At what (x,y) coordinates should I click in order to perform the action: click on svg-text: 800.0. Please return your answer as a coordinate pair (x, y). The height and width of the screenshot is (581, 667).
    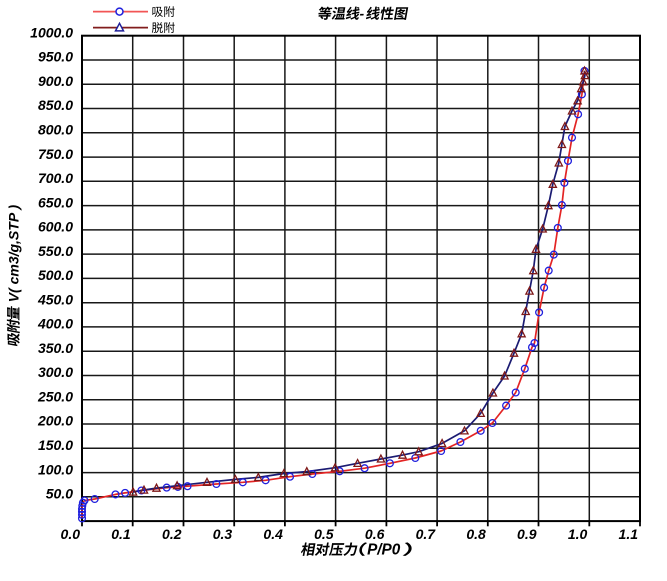
    Looking at the image, I should click on (55, 130).